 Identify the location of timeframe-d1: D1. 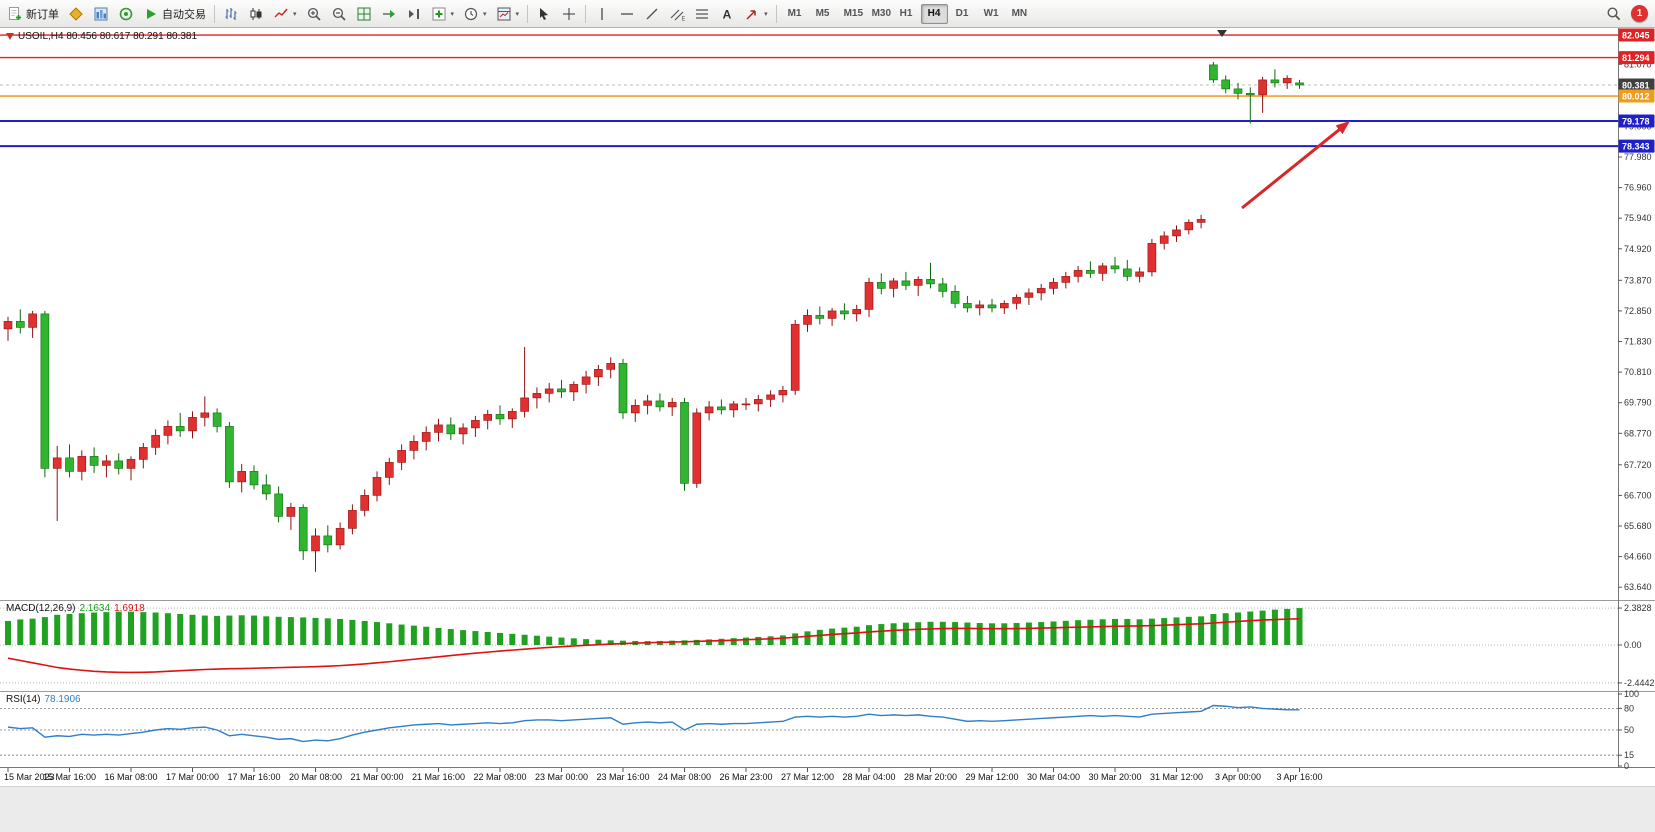
(962, 14).